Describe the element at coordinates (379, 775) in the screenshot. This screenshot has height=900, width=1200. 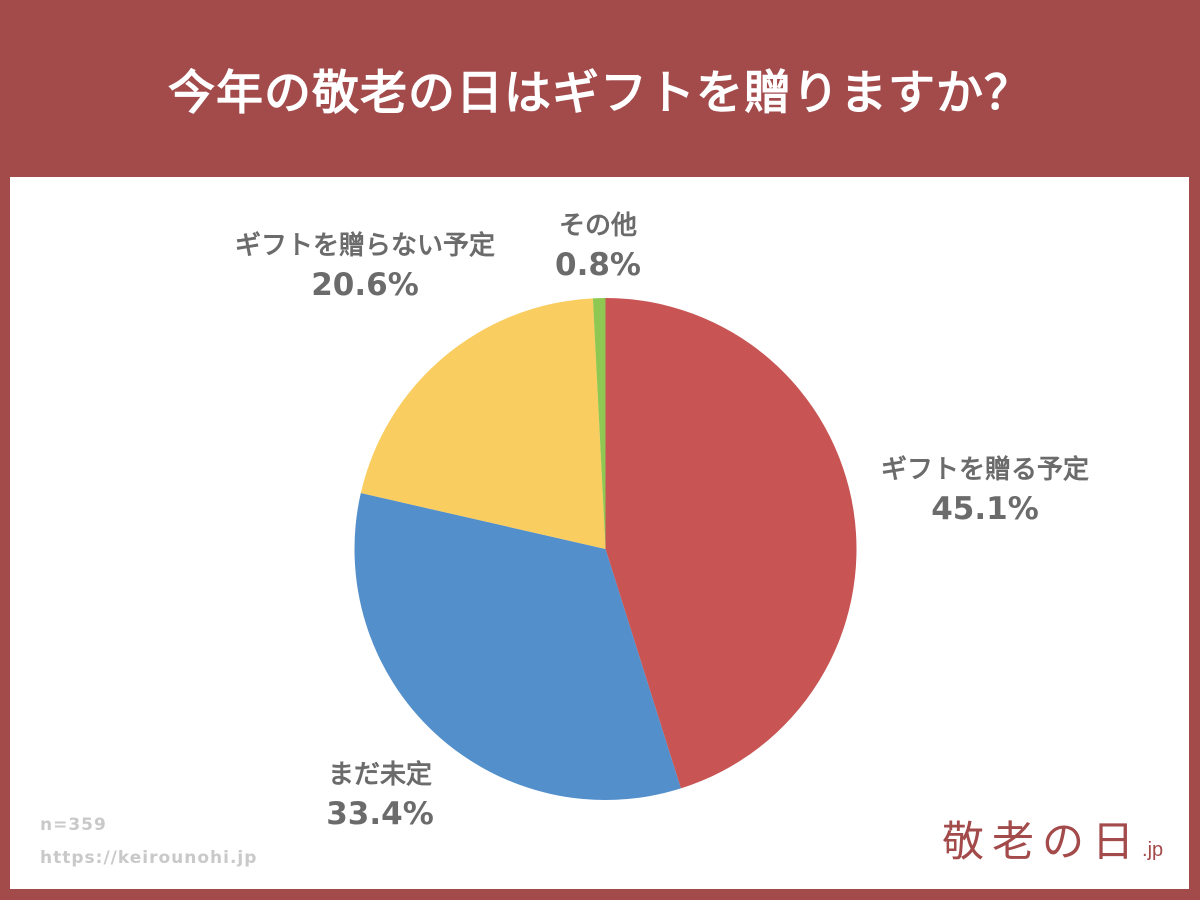
I see `label-name: まだ未定` at that location.